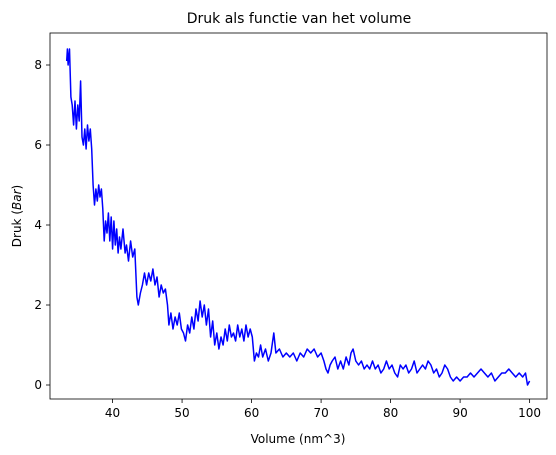 This screenshot has width=556, height=455. What do you see at coordinates (38, 305) in the screenshot?
I see `y-tick-label: 2` at bounding box center [38, 305].